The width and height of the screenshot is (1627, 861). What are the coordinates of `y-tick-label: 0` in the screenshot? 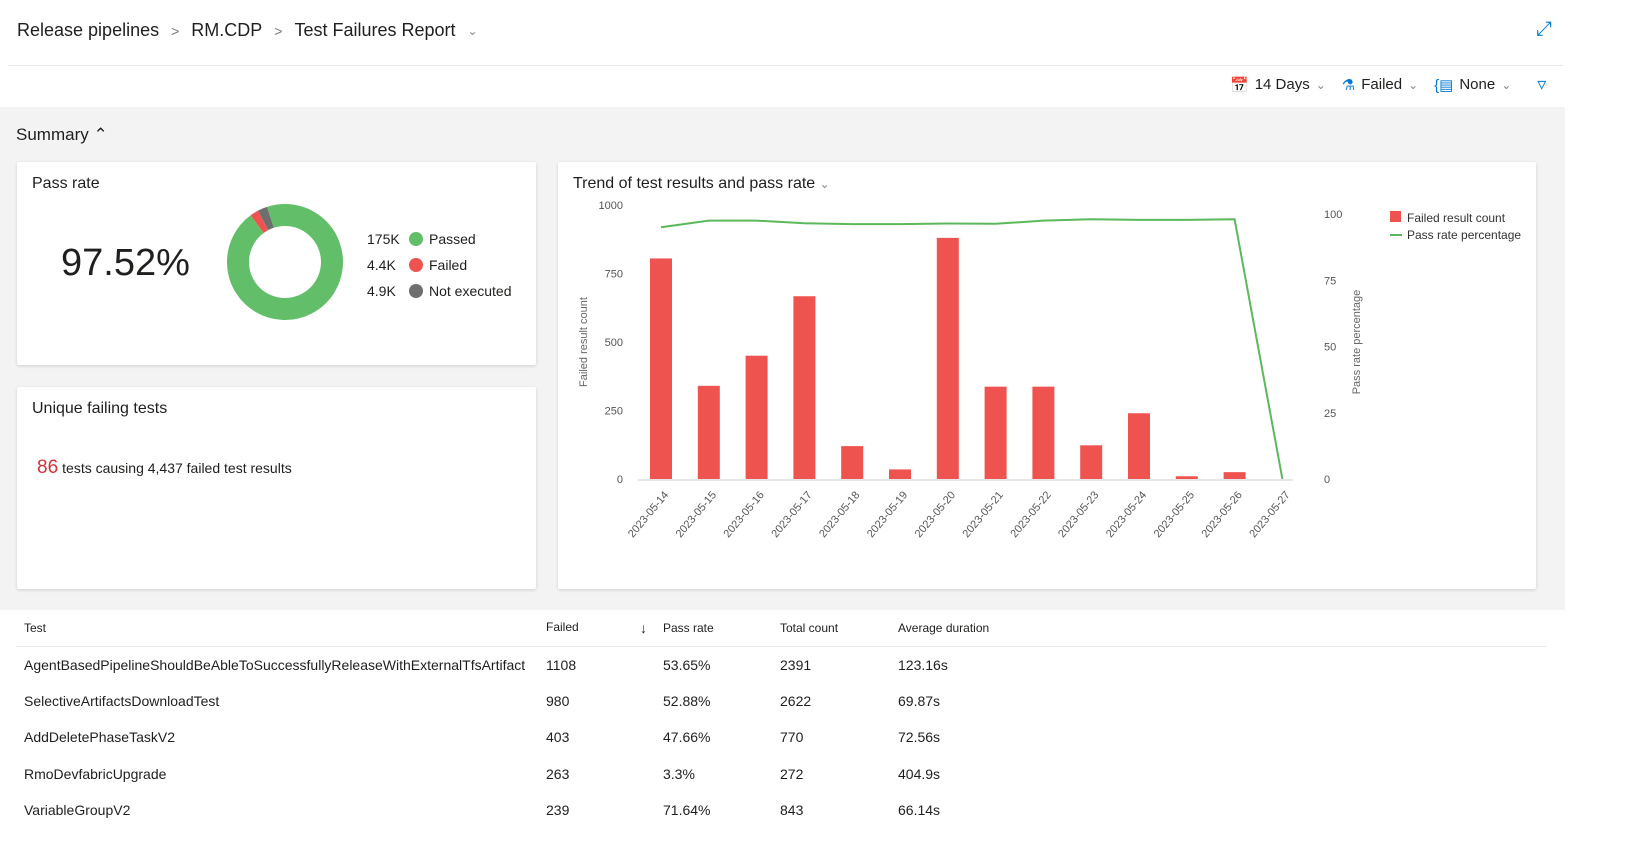 It's located at (620, 480).